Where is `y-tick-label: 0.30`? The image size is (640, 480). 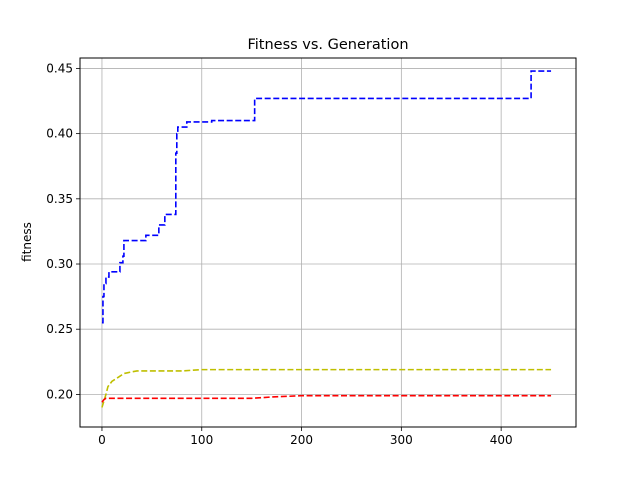 y-tick-label: 0.30 is located at coordinates (59, 264).